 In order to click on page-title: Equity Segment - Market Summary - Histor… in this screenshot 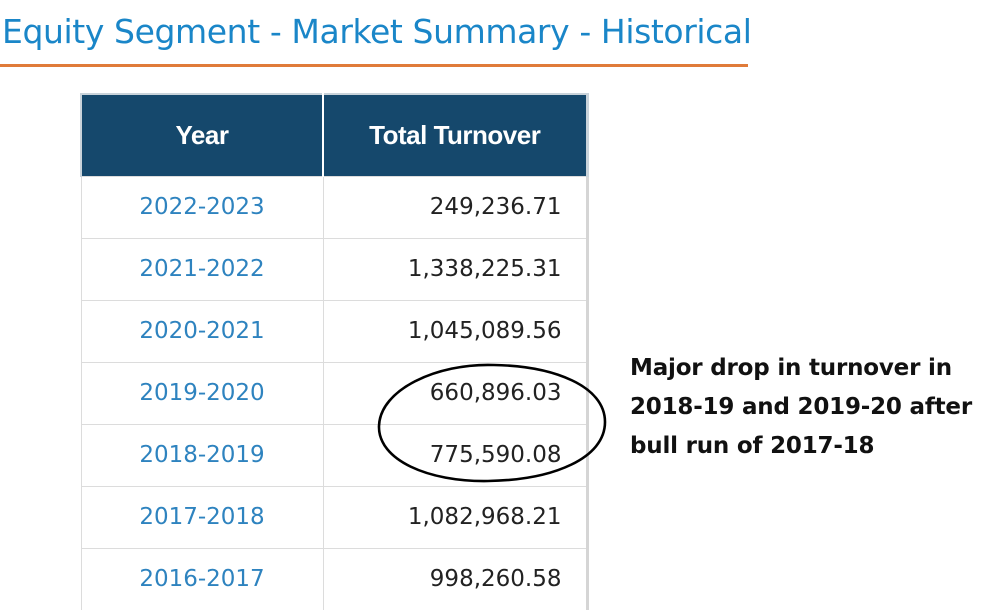, I will do `click(377, 31)`.